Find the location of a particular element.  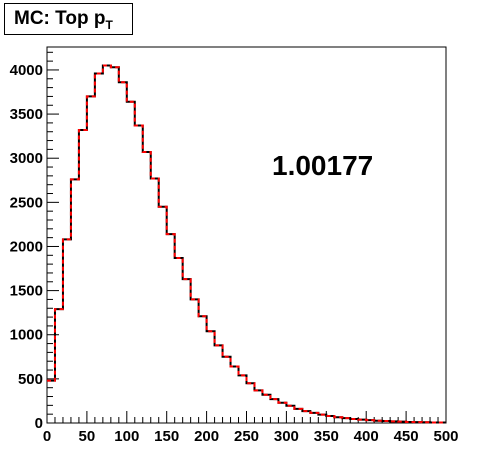

x-tick-label: 300 is located at coordinates (286, 436).